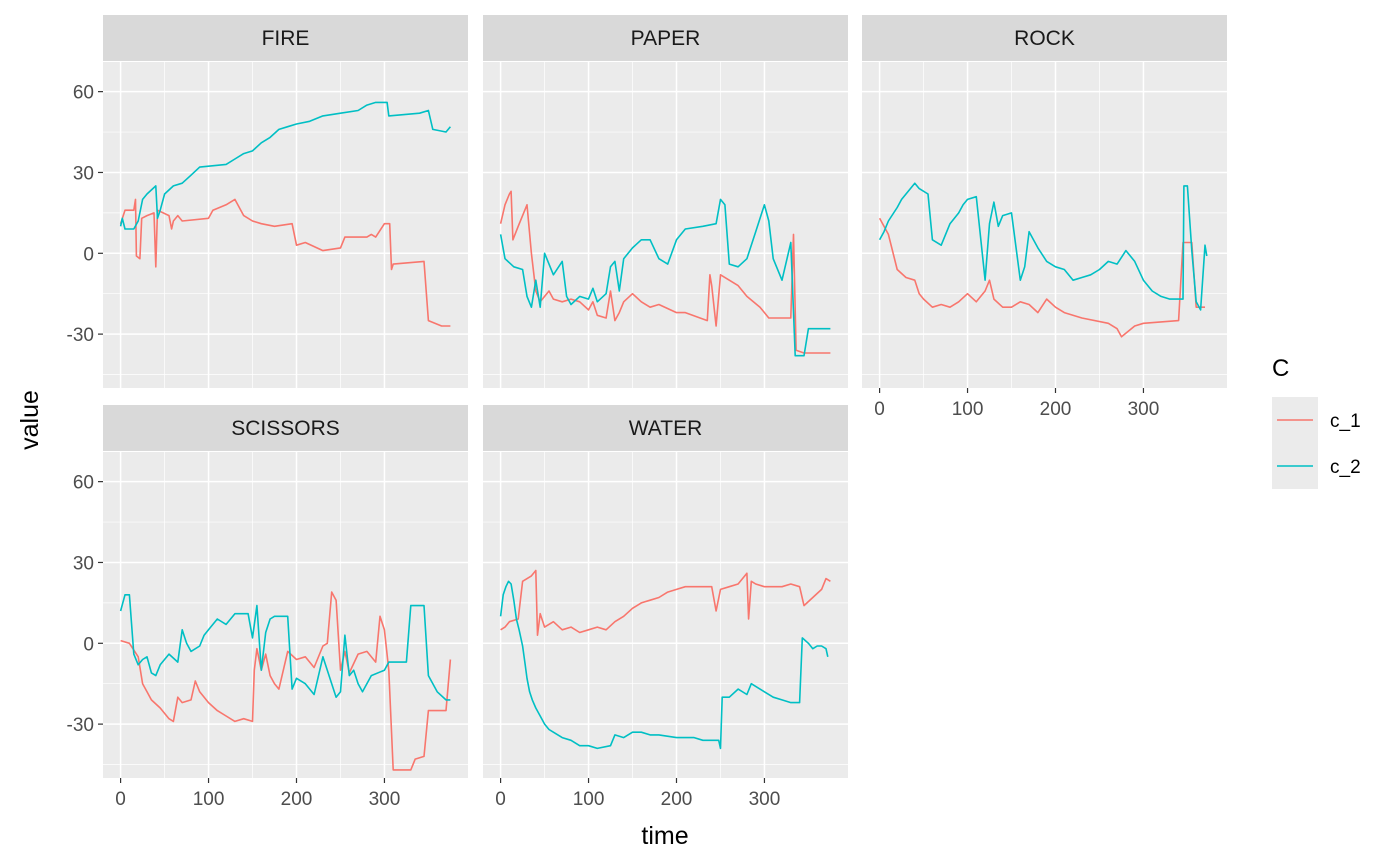  I want to click on strip-label-rock: ROCK, so click(1044, 38).